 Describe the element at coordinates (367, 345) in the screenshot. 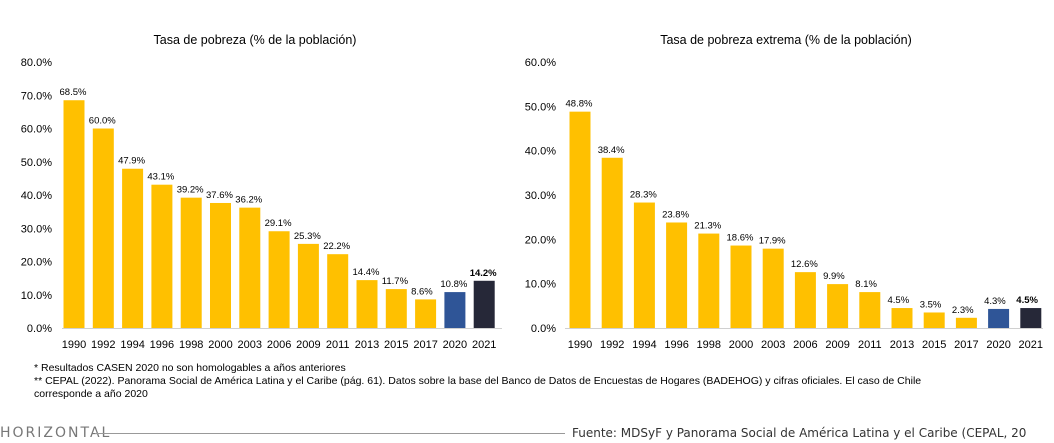

I see `chart1-xtick-label-2013: 2013` at that location.